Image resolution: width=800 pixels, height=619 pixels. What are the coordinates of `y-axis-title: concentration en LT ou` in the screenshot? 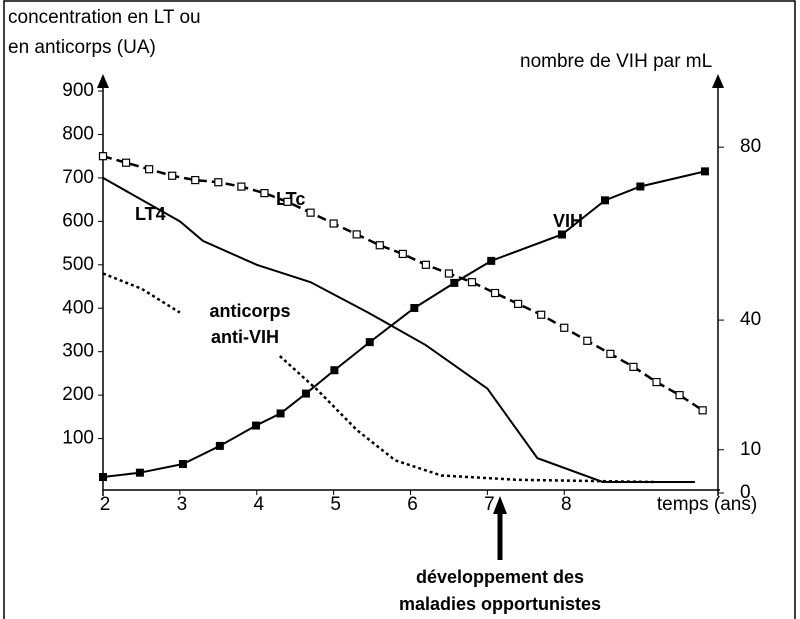 It's located at (104, 17).